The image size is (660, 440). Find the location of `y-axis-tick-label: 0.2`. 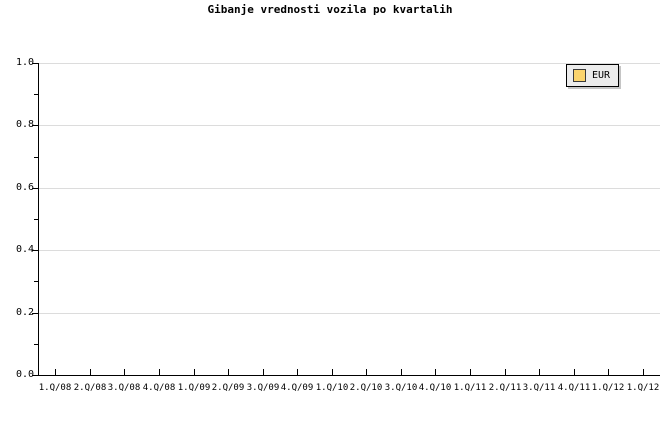

y-axis-tick-label: 0.2 is located at coordinates (24, 312).